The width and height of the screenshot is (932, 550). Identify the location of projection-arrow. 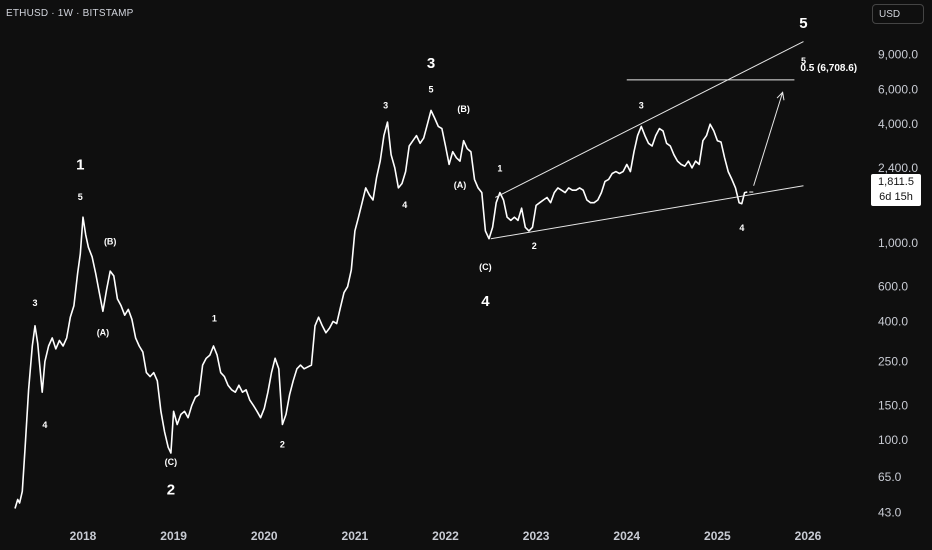
(768, 139).